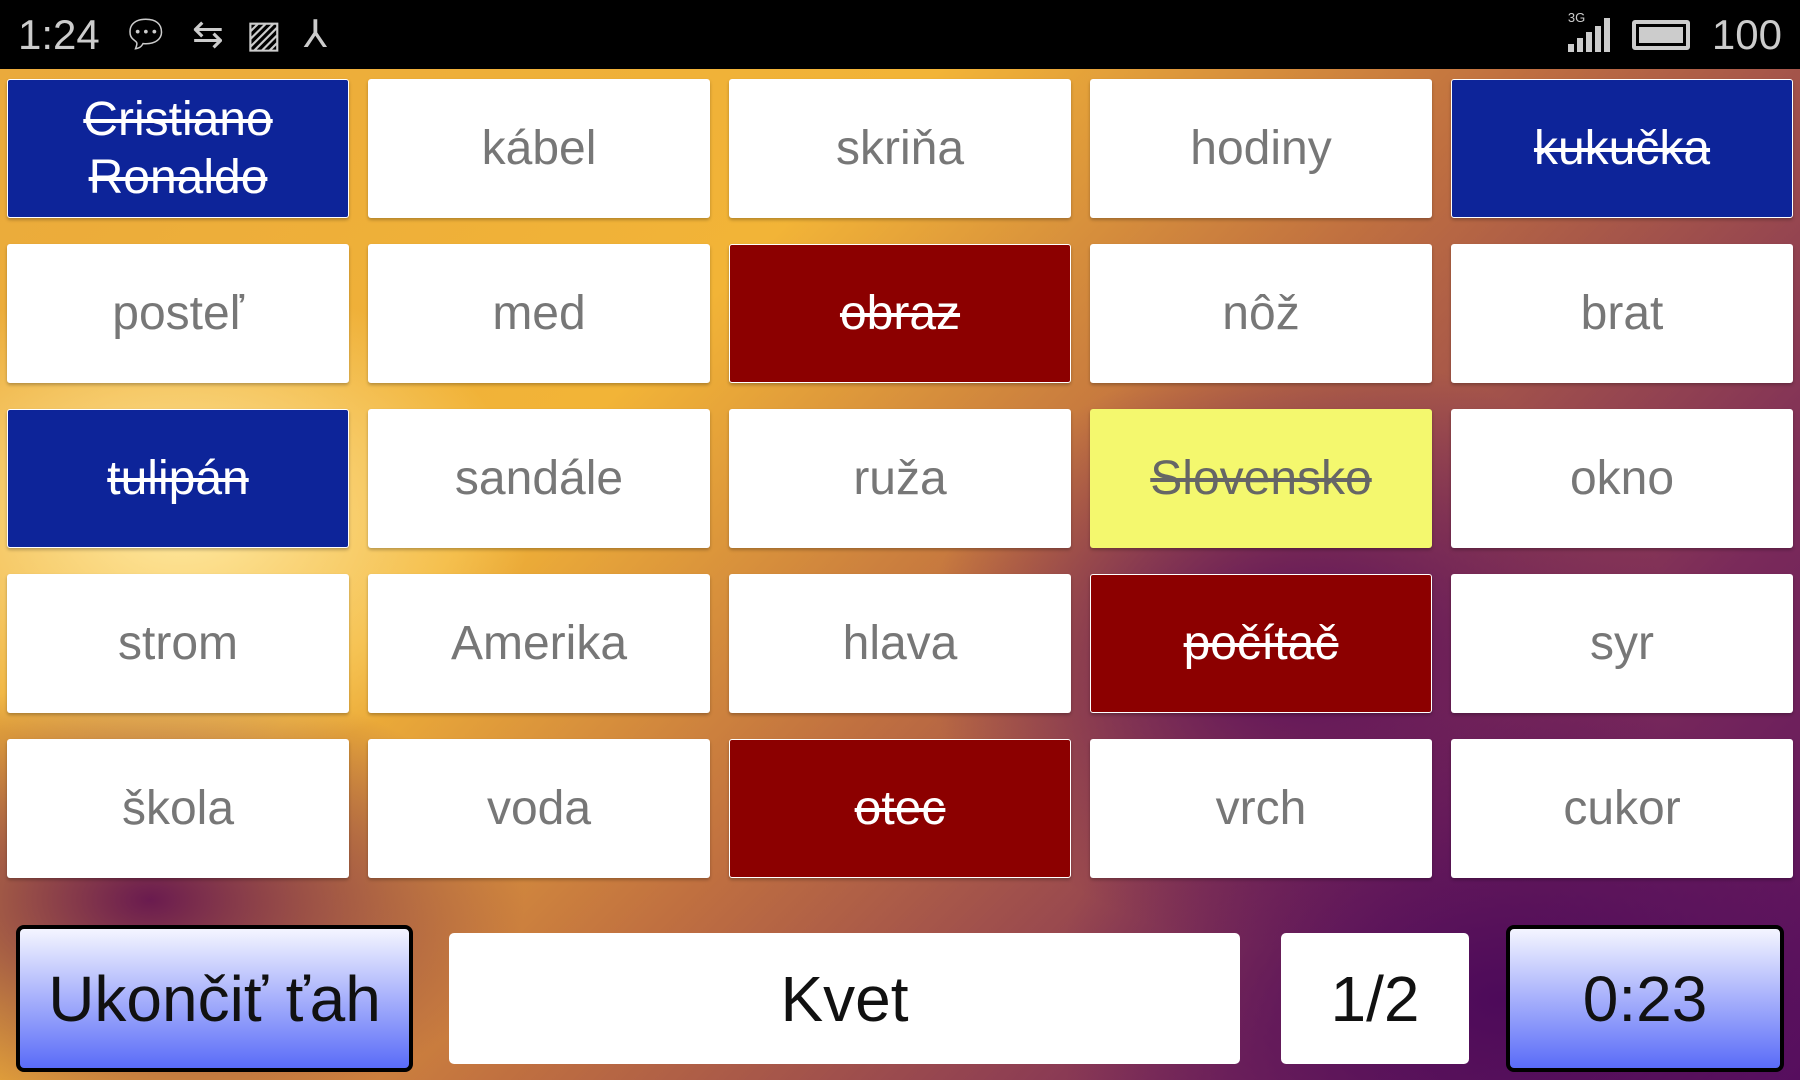 The width and height of the screenshot is (1800, 1080). I want to click on word-card: obraz, so click(900, 313).